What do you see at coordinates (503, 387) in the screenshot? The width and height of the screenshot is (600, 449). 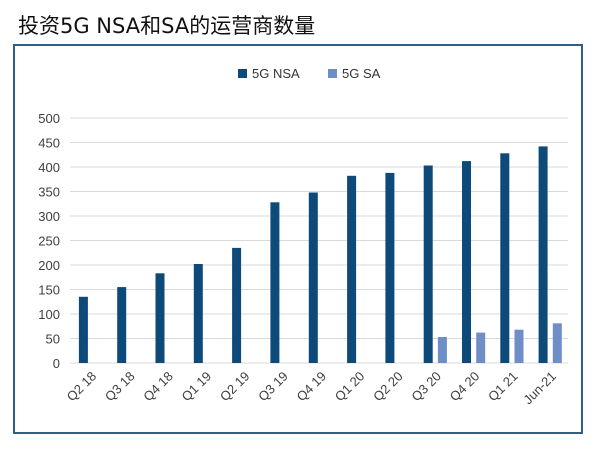 I see `x-tick-label: Q1 21` at bounding box center [503, 387].